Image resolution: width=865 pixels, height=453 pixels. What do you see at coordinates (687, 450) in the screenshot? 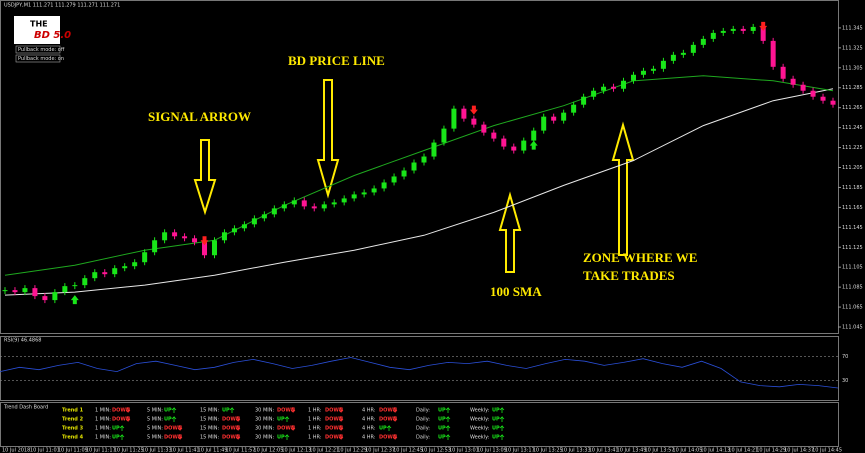
I see `x-tick-label: 10 Jul 14:05` at bounding box center [687, 450].